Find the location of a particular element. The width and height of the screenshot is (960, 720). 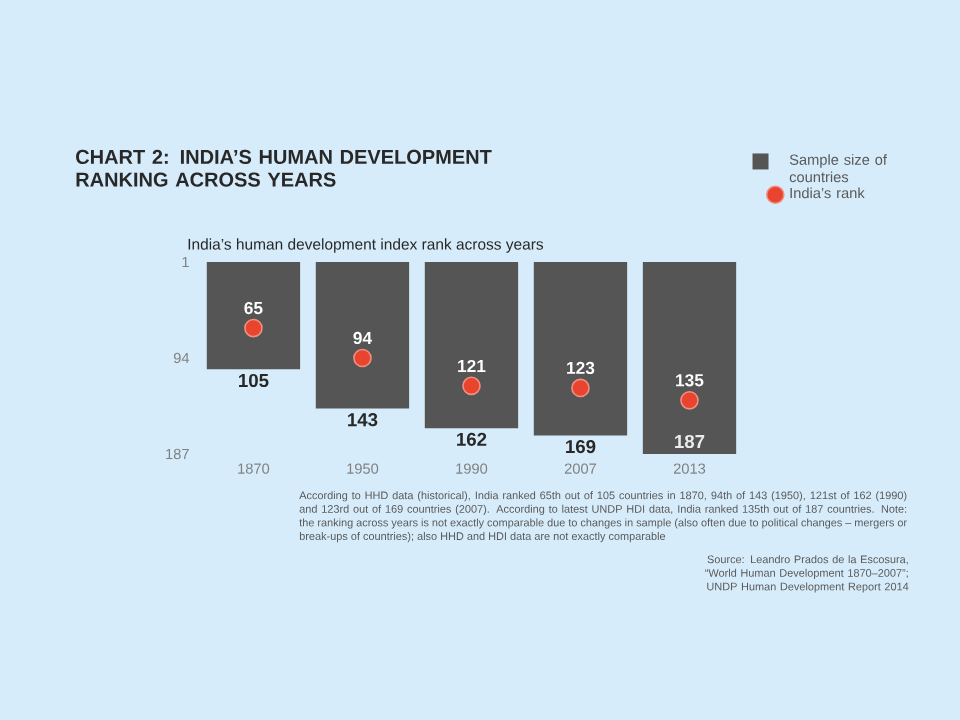

data-label: 169 is located at coordinates (581, 446).